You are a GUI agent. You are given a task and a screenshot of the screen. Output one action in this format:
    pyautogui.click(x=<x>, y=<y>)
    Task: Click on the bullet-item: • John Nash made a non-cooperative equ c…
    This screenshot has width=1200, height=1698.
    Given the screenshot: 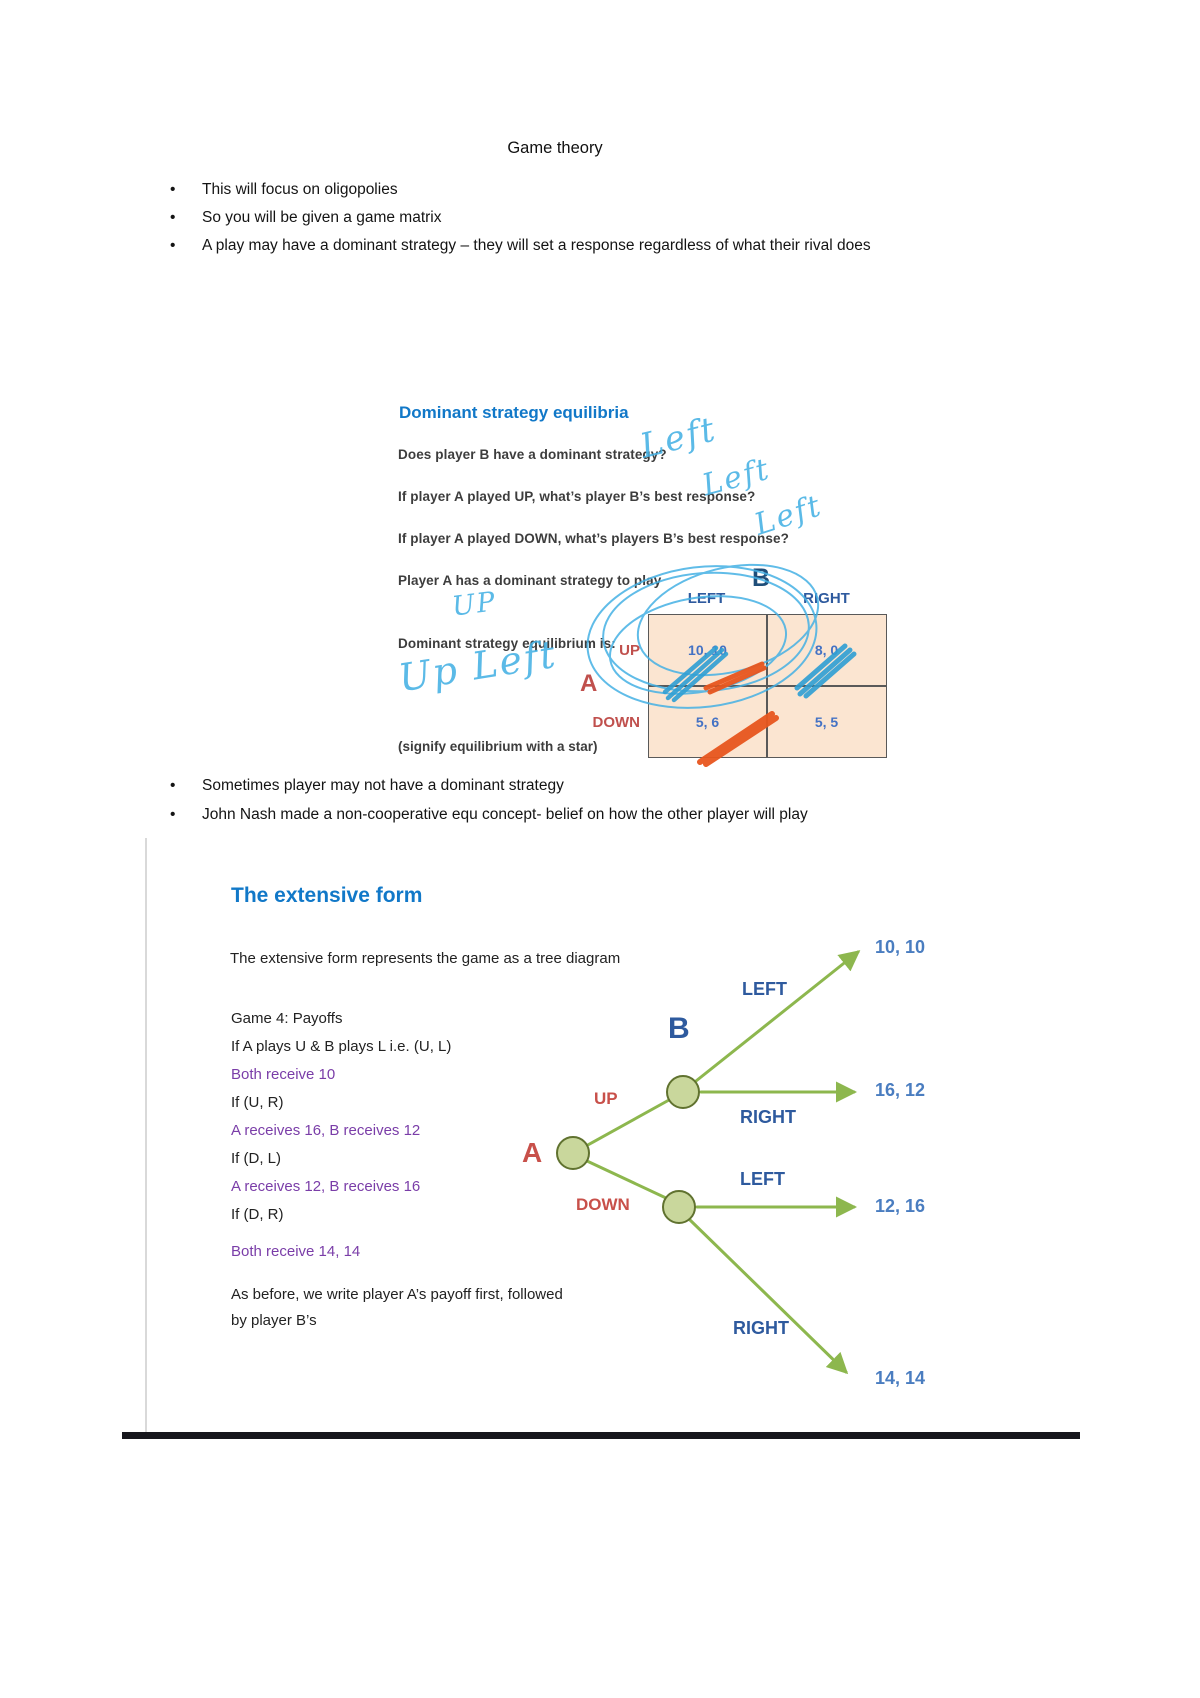 What is the action you would take?
    pyautogui.click(x=600, y=815)
    